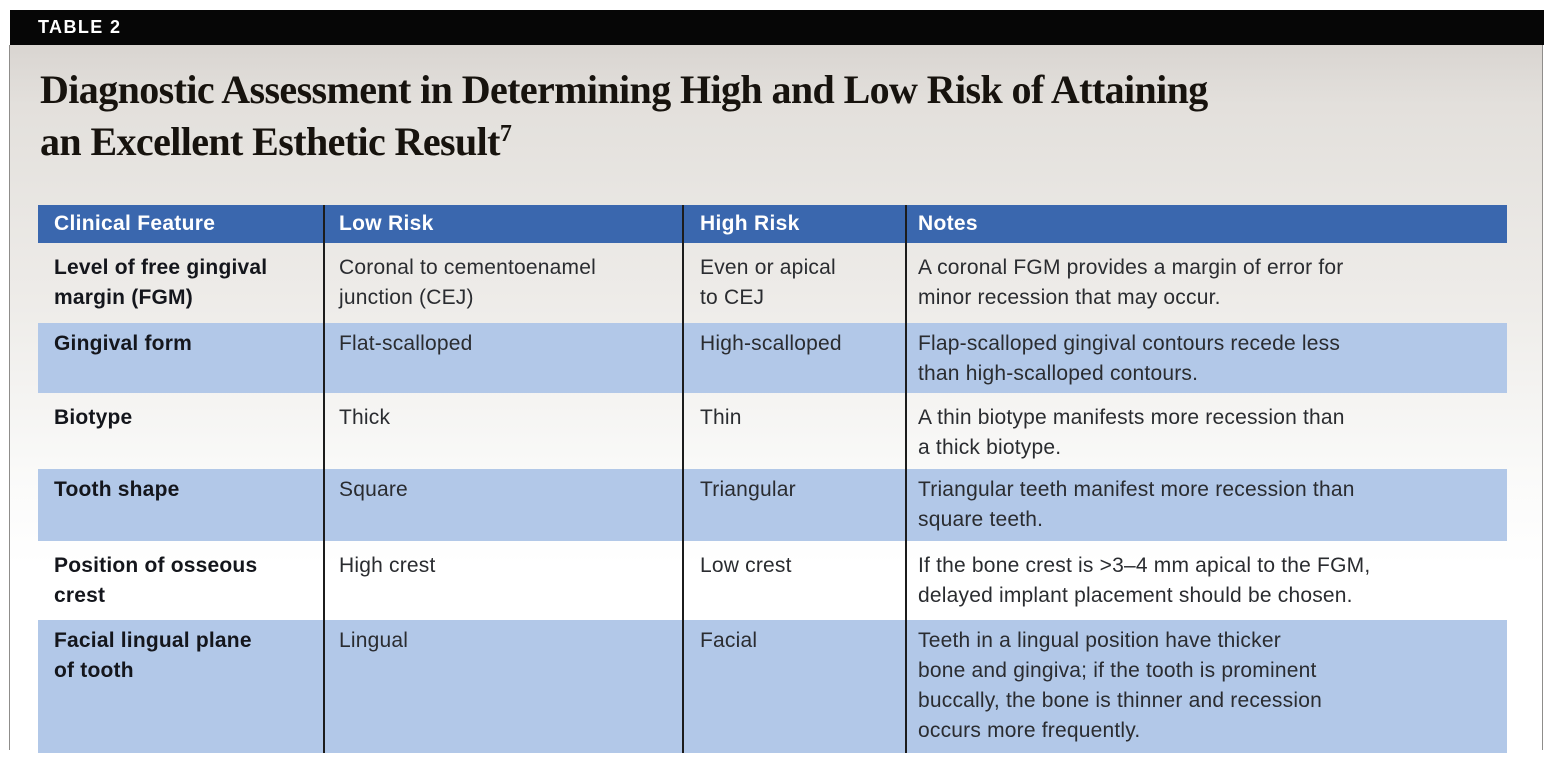 The image size is (1552, 770). I want to click on cell-feature: Gingival form, so click(123, 343).